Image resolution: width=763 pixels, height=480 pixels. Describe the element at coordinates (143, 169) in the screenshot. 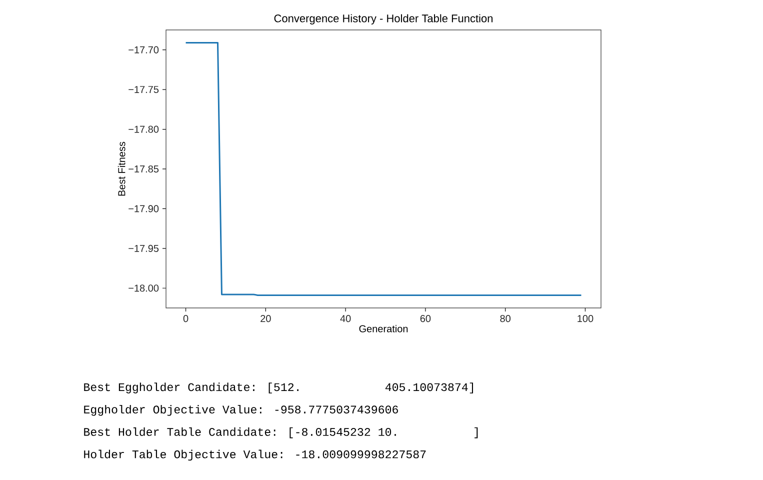

I see `y-tick-label: −17.85` at that location.